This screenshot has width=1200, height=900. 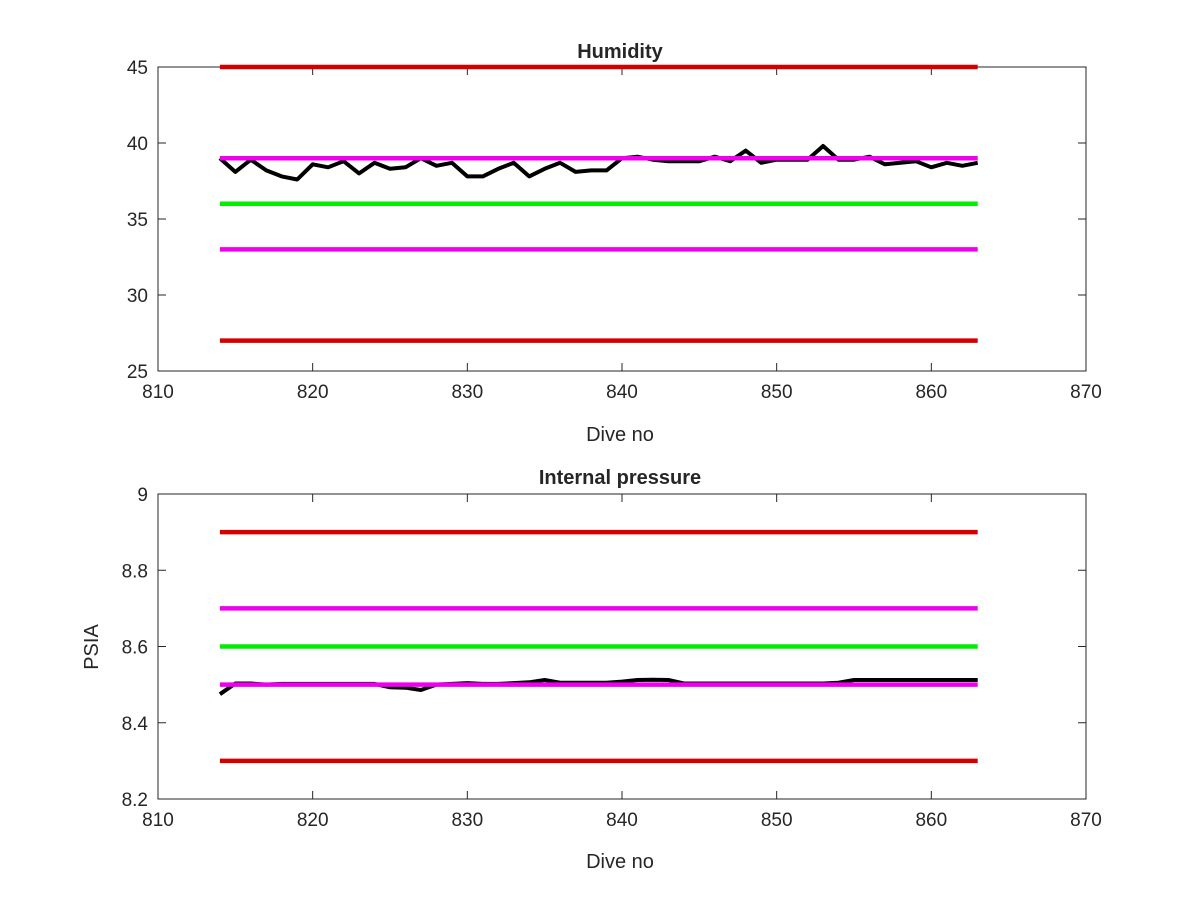 I want to click on humidity-y-tick-label: 35, so click(x=137, y=220).